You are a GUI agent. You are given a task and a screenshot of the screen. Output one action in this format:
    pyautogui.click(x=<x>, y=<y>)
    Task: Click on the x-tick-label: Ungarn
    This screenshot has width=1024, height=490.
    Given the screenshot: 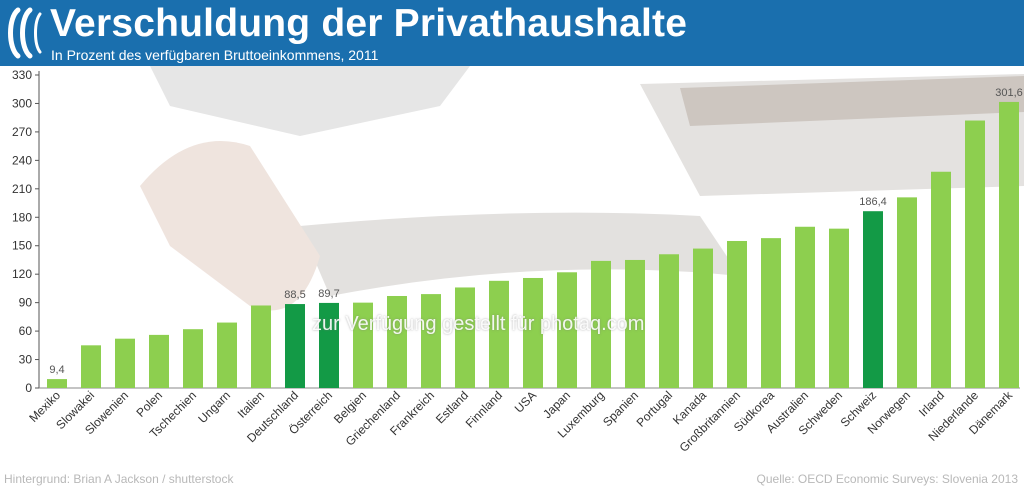 What is the action you would take?
    pyautogui.click(x=214, y=407)
    